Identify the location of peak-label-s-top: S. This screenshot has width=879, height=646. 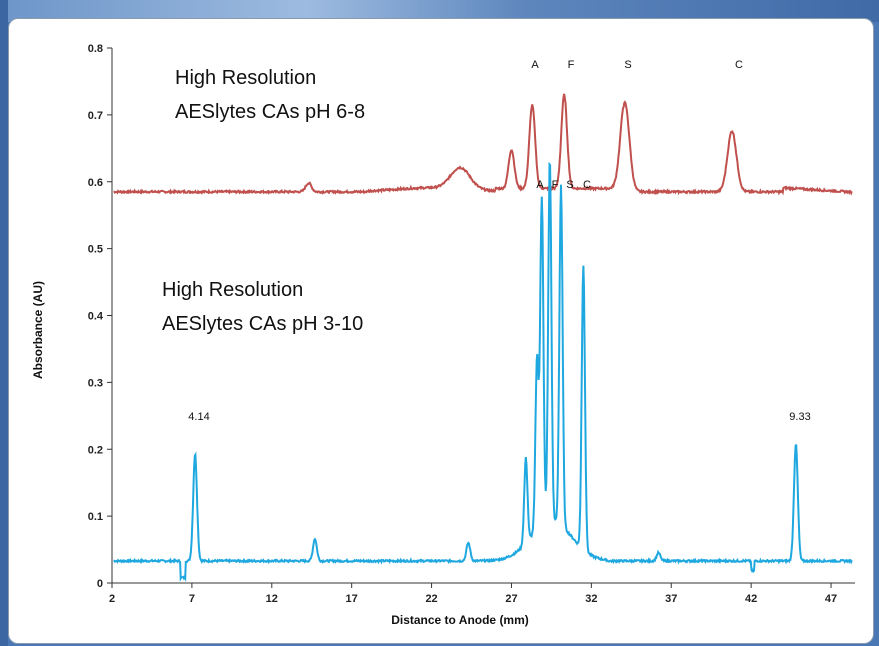
(627, 65).